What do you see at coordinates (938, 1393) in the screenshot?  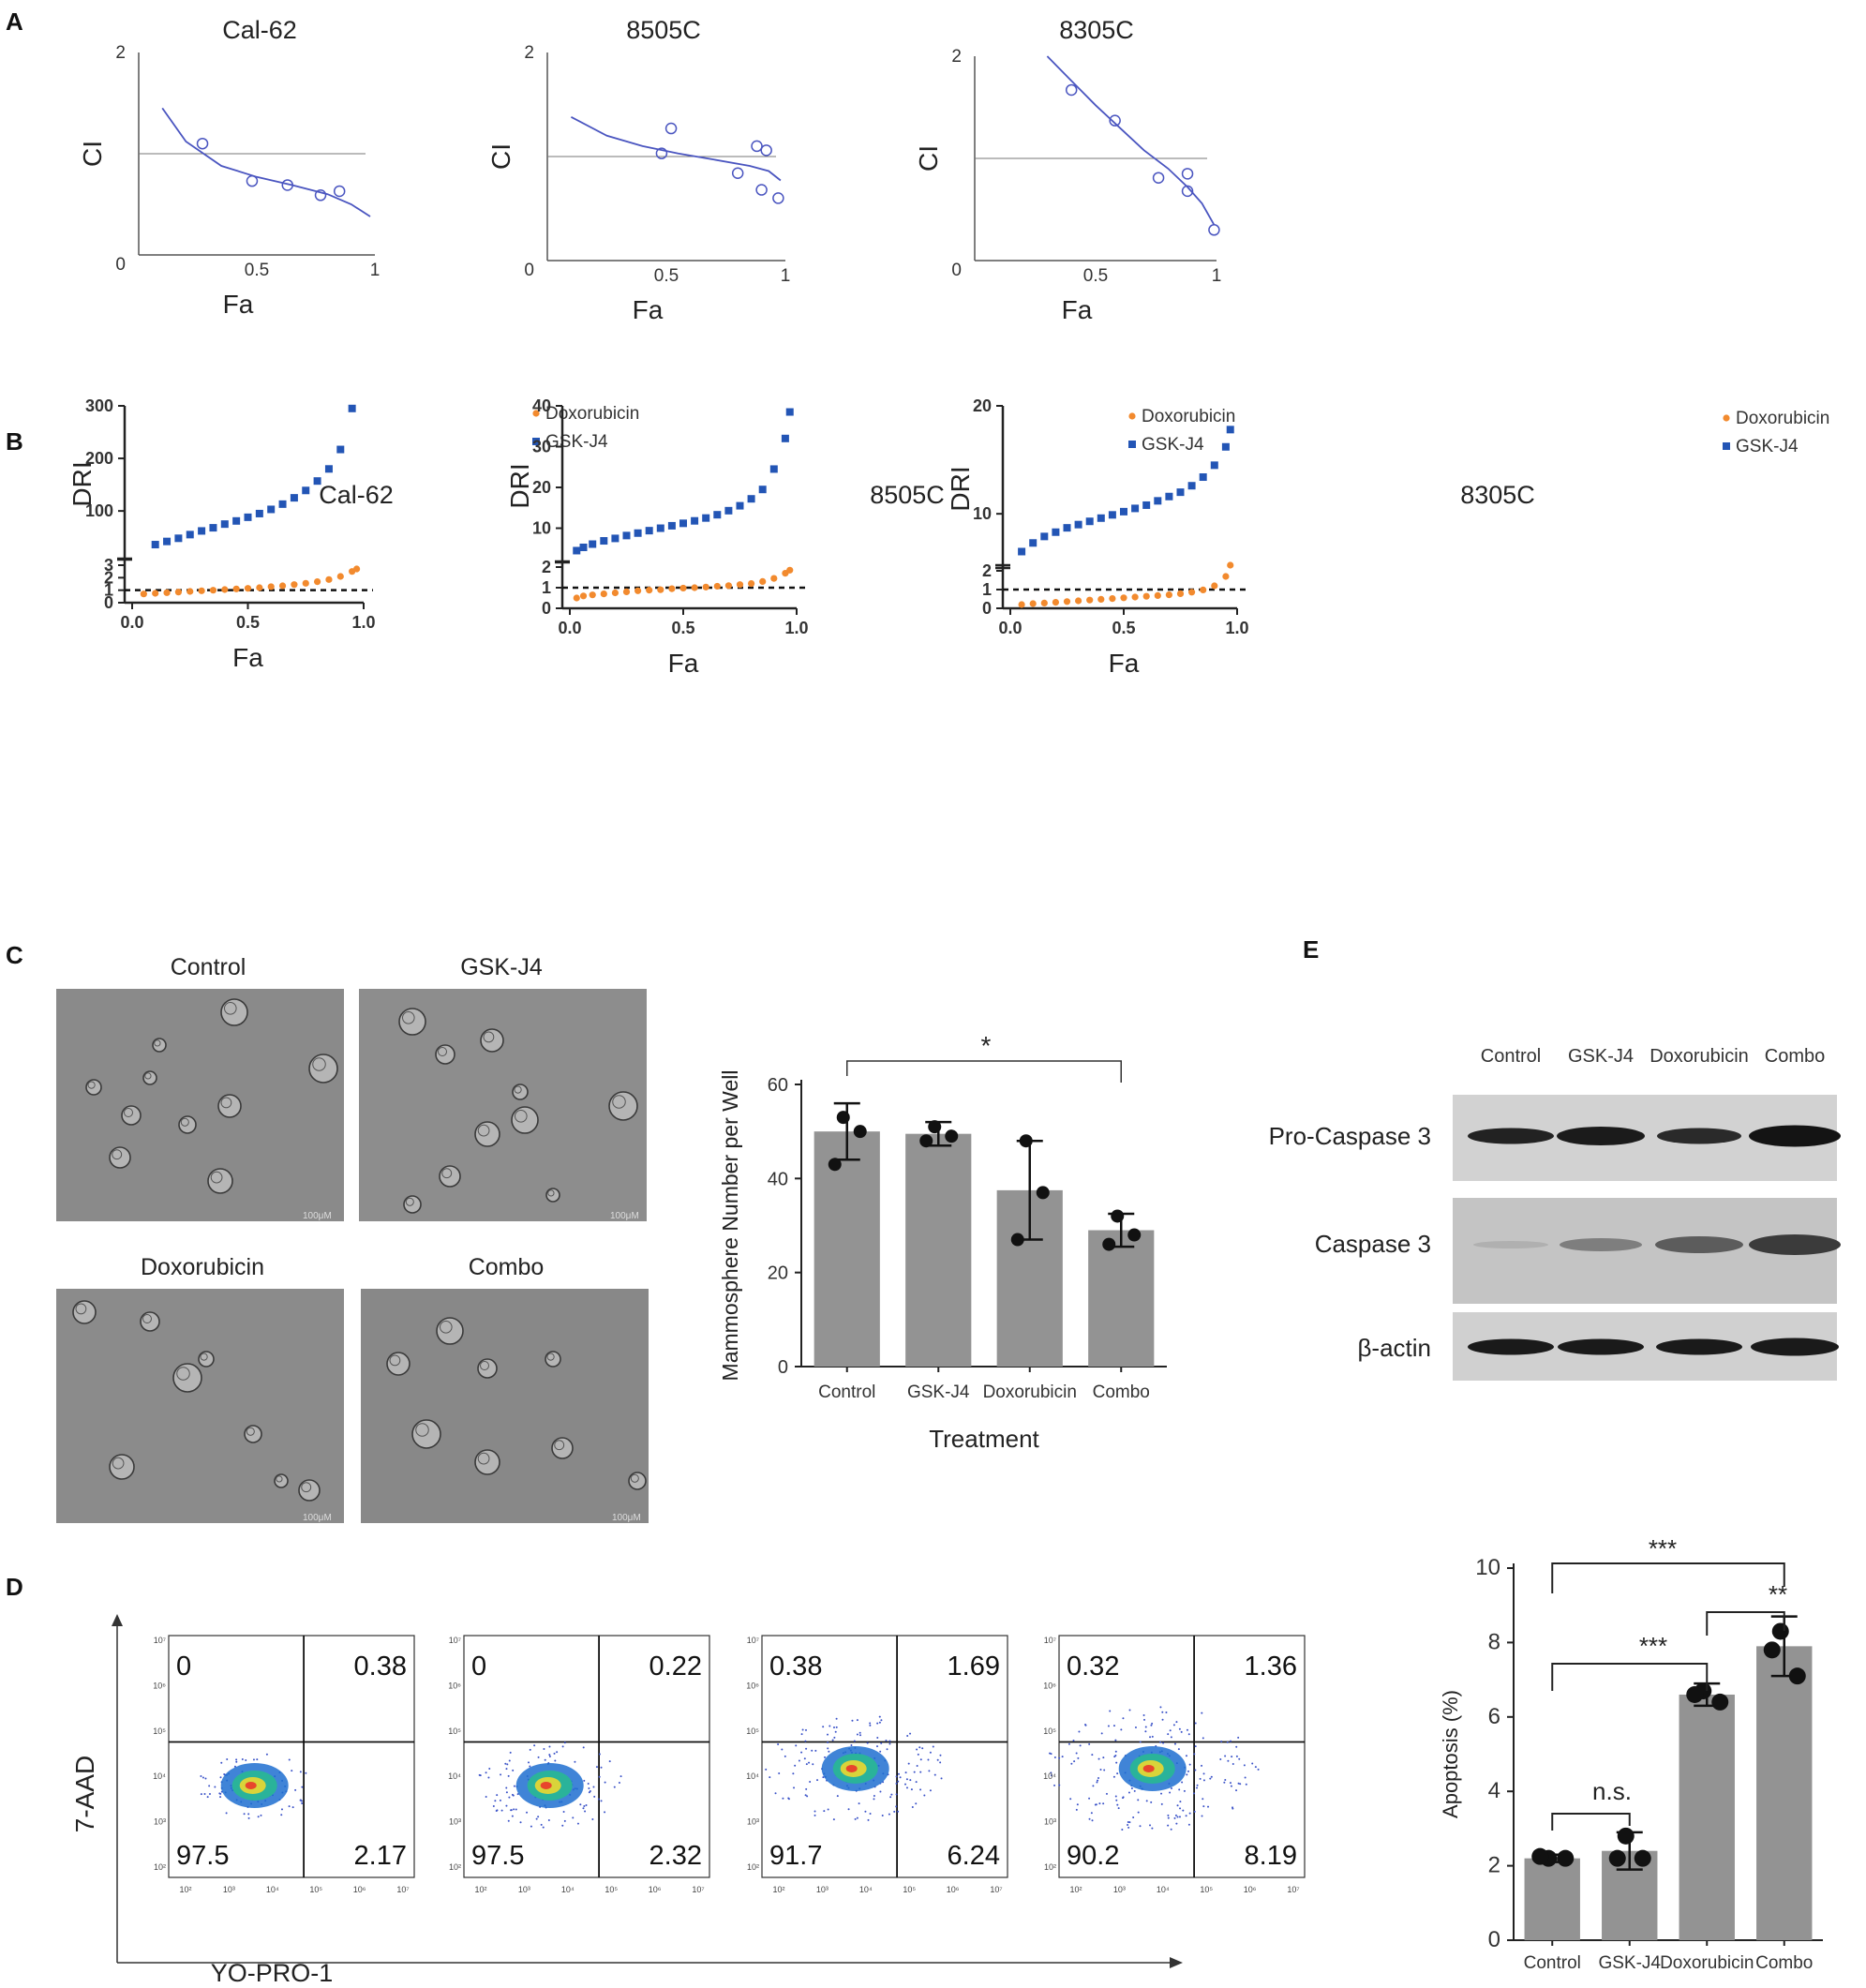 I see `x-category-label: GSK-J4` at bounding box center [938, 1393].